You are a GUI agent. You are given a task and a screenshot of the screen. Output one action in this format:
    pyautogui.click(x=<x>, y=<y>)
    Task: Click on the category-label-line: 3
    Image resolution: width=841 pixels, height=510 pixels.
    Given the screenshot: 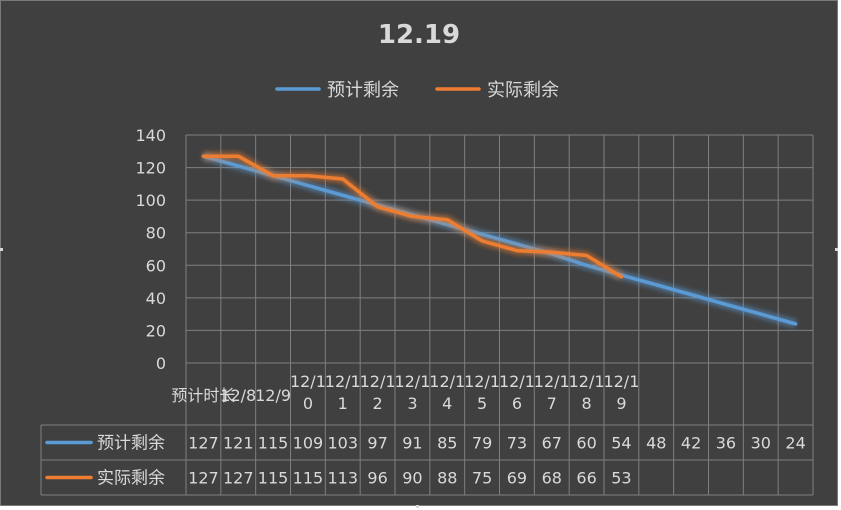 What is the action you would take?
    pyautogui.click(x=412, y=403)
    